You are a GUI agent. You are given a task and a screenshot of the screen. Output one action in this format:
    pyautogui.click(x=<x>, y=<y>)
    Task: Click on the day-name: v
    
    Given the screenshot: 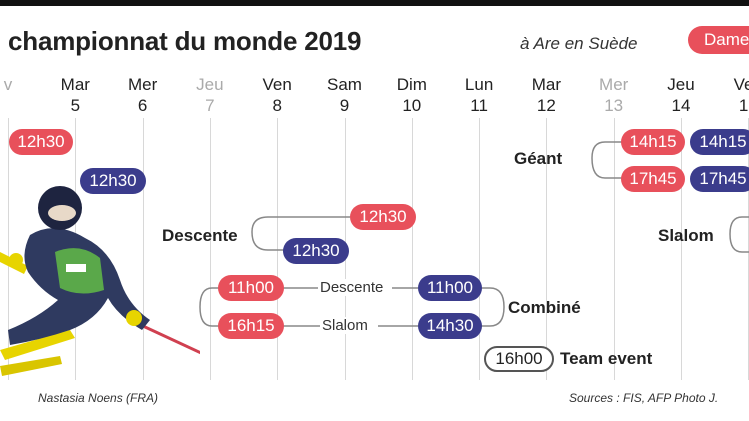 What is the action you would take?
    pyautogui.click(x=8, y=84)
    